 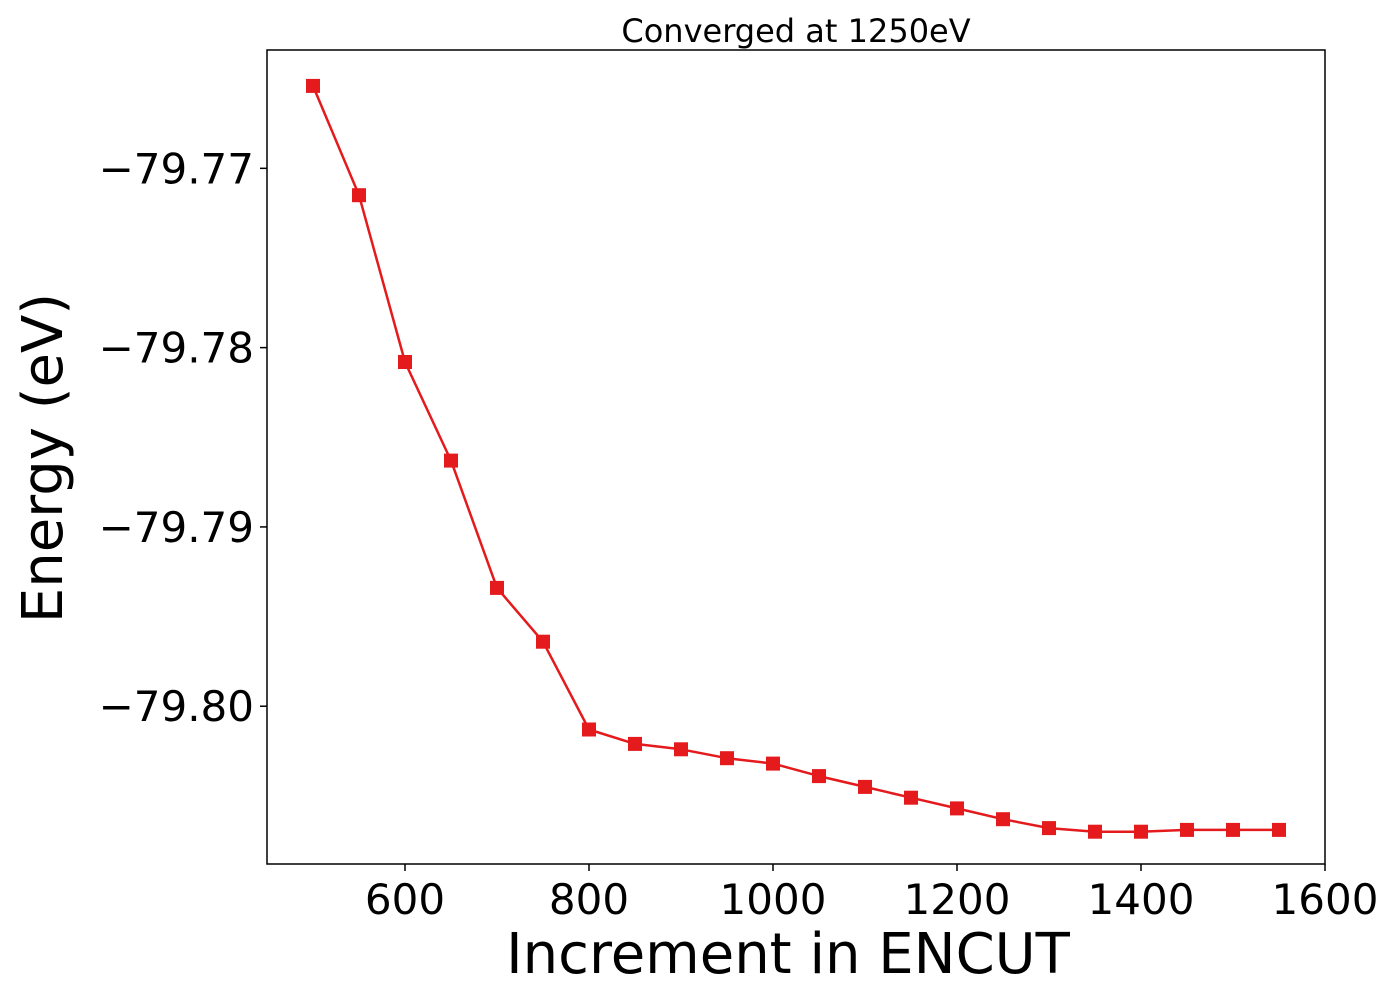 What do you see at coordinates (176, 348) in the screenshot?
I see `y-tick-label: −79.78` at bounding box center [176, 348].